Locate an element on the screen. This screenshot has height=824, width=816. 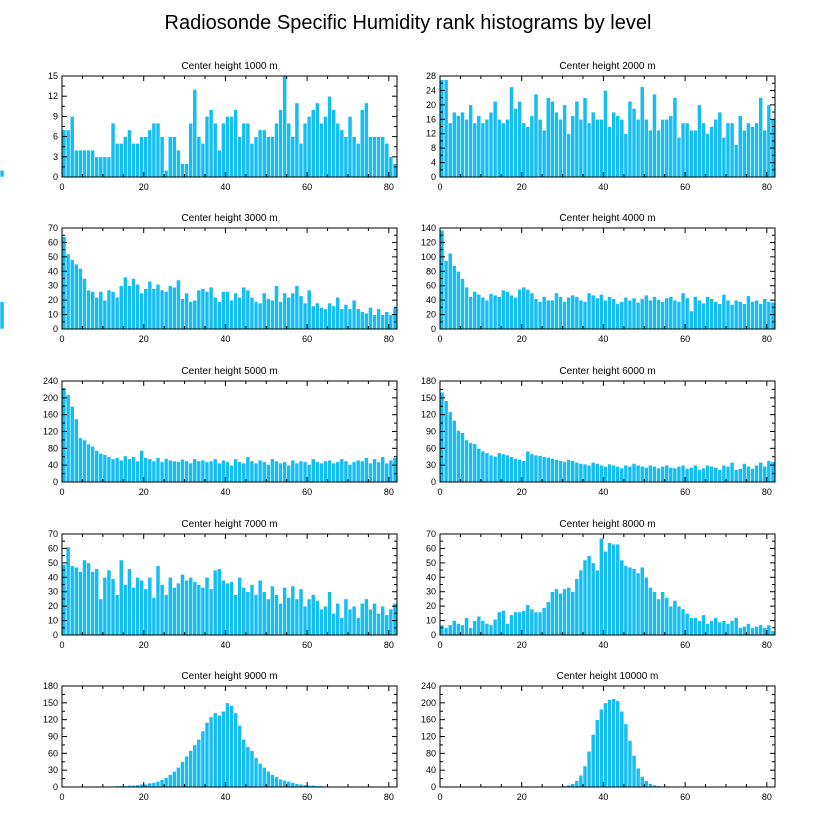
y-tick-label: 20 is located at coordinates (53, 606).